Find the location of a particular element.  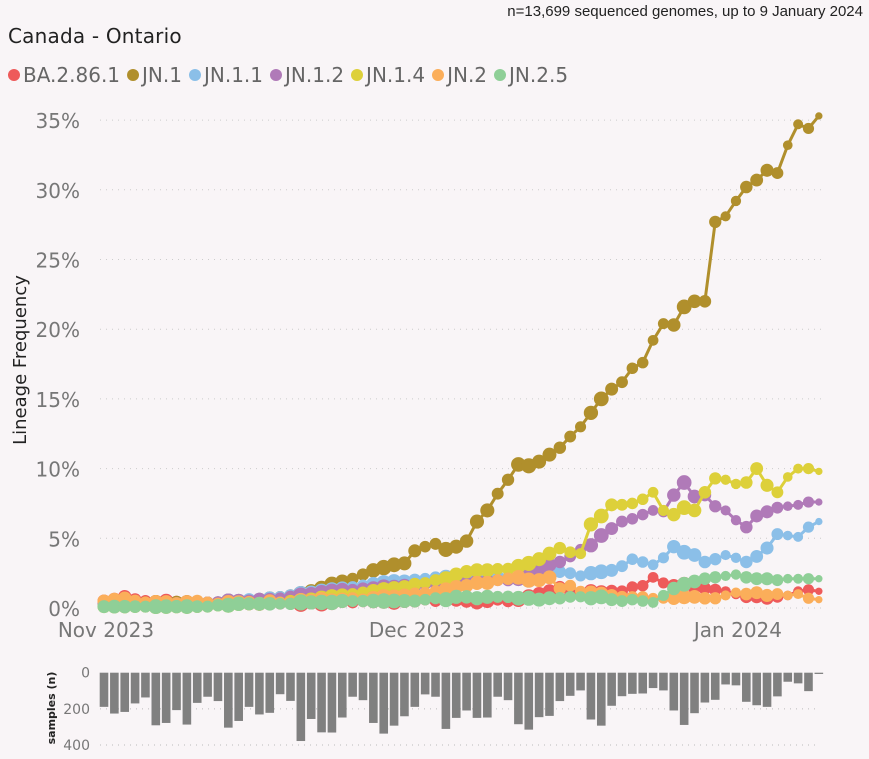

legend-item-ba-2-86-1: BA.2.86.1 is located at coordinates (64, 75).